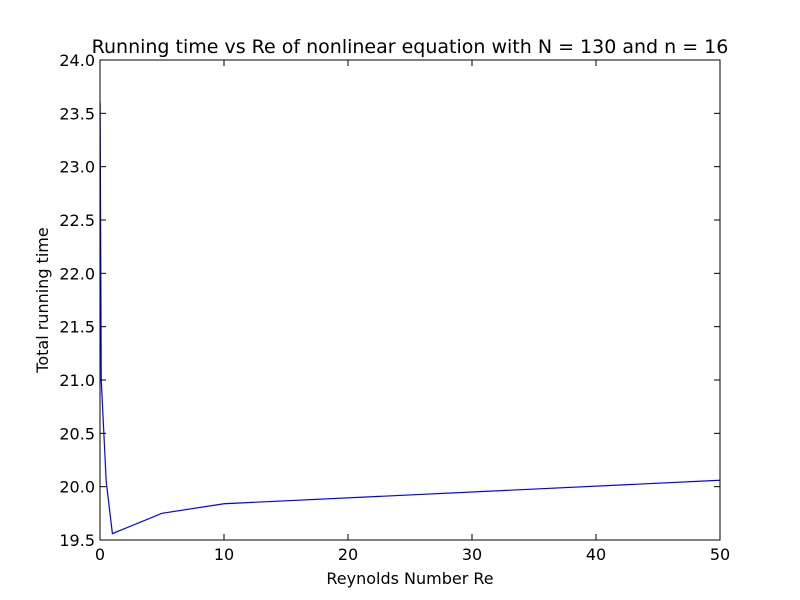  What do you see at coordinates (348, 554) in the screenshot?
I see `x-tick-label: 20` at bounding box center [348, 554].